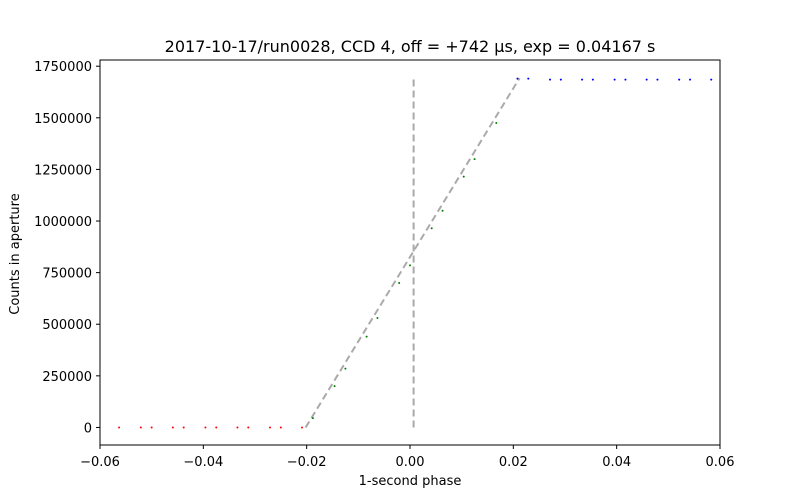 The image size is (800, 500). Describe the element at coordinates (410, 481) in the screenshot. I see `x-axis-label: 1-second phase` at that location.